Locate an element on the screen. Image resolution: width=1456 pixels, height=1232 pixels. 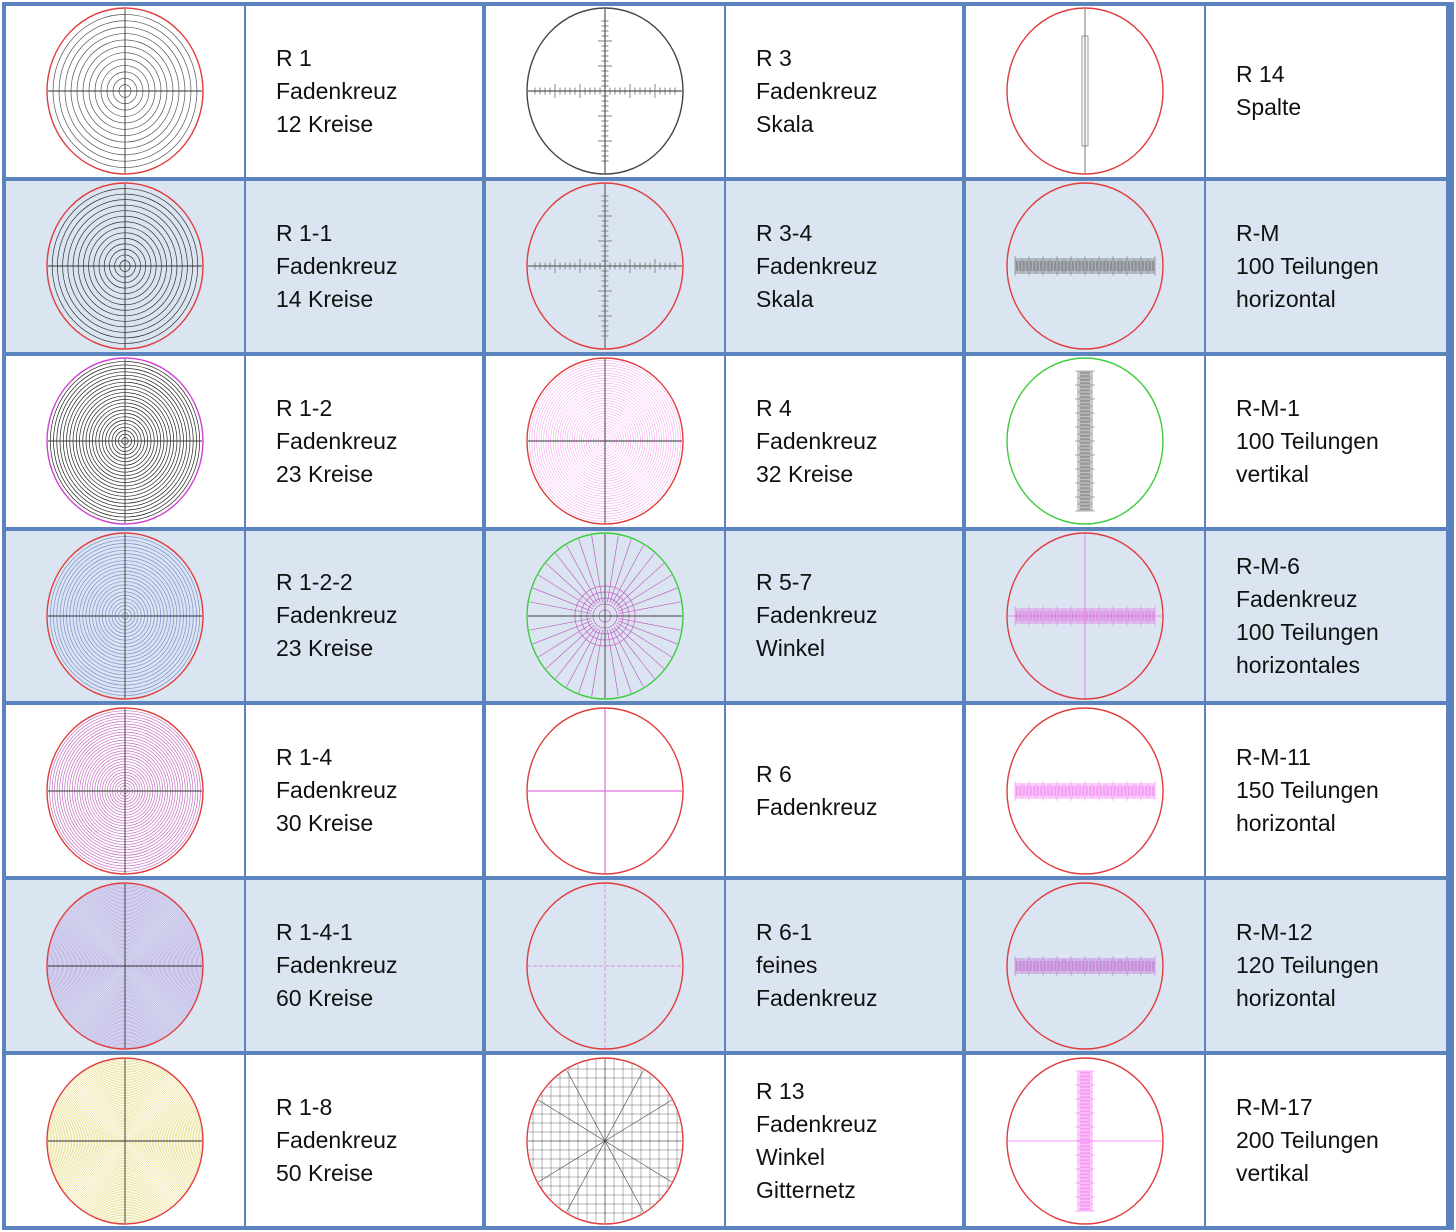
reticle-label: R-M-12 120 Teilungen horizontal is located at coordinates (1307, 965).